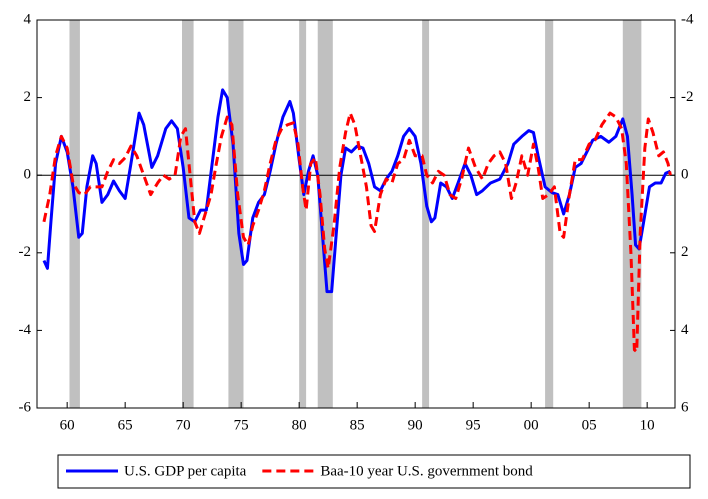 The image size is (708, 499). What do you see at coordinates (25, 330) in the screenshot?
I see `y-tick-label: -4` at bounding box center [25, 330].